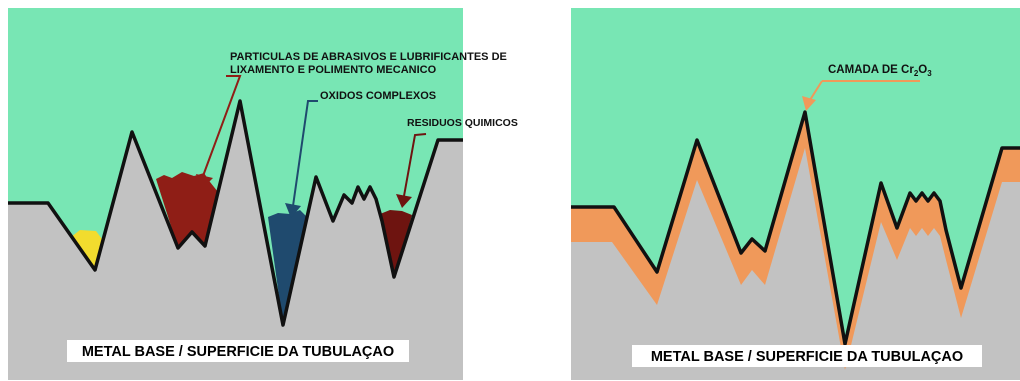 The width and height of the screenshot is (1020, 381). I want to click on right-base-label-box, so click(807, 356).